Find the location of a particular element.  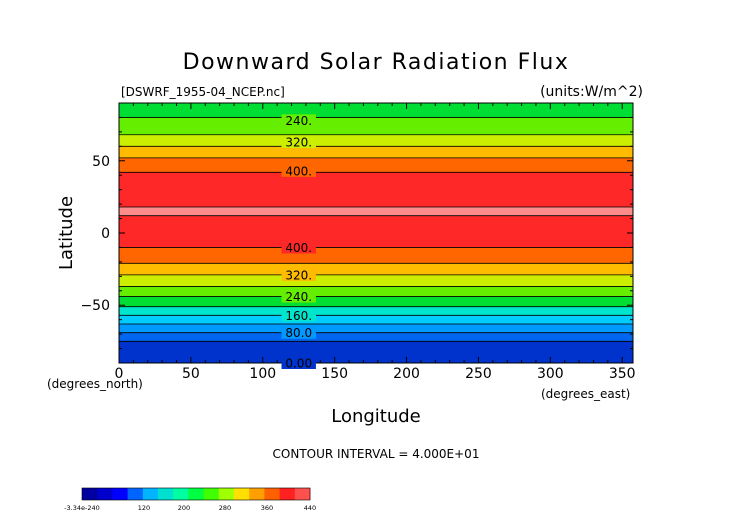

y-axis-label: Latitude is located at coordinates (66, 233).